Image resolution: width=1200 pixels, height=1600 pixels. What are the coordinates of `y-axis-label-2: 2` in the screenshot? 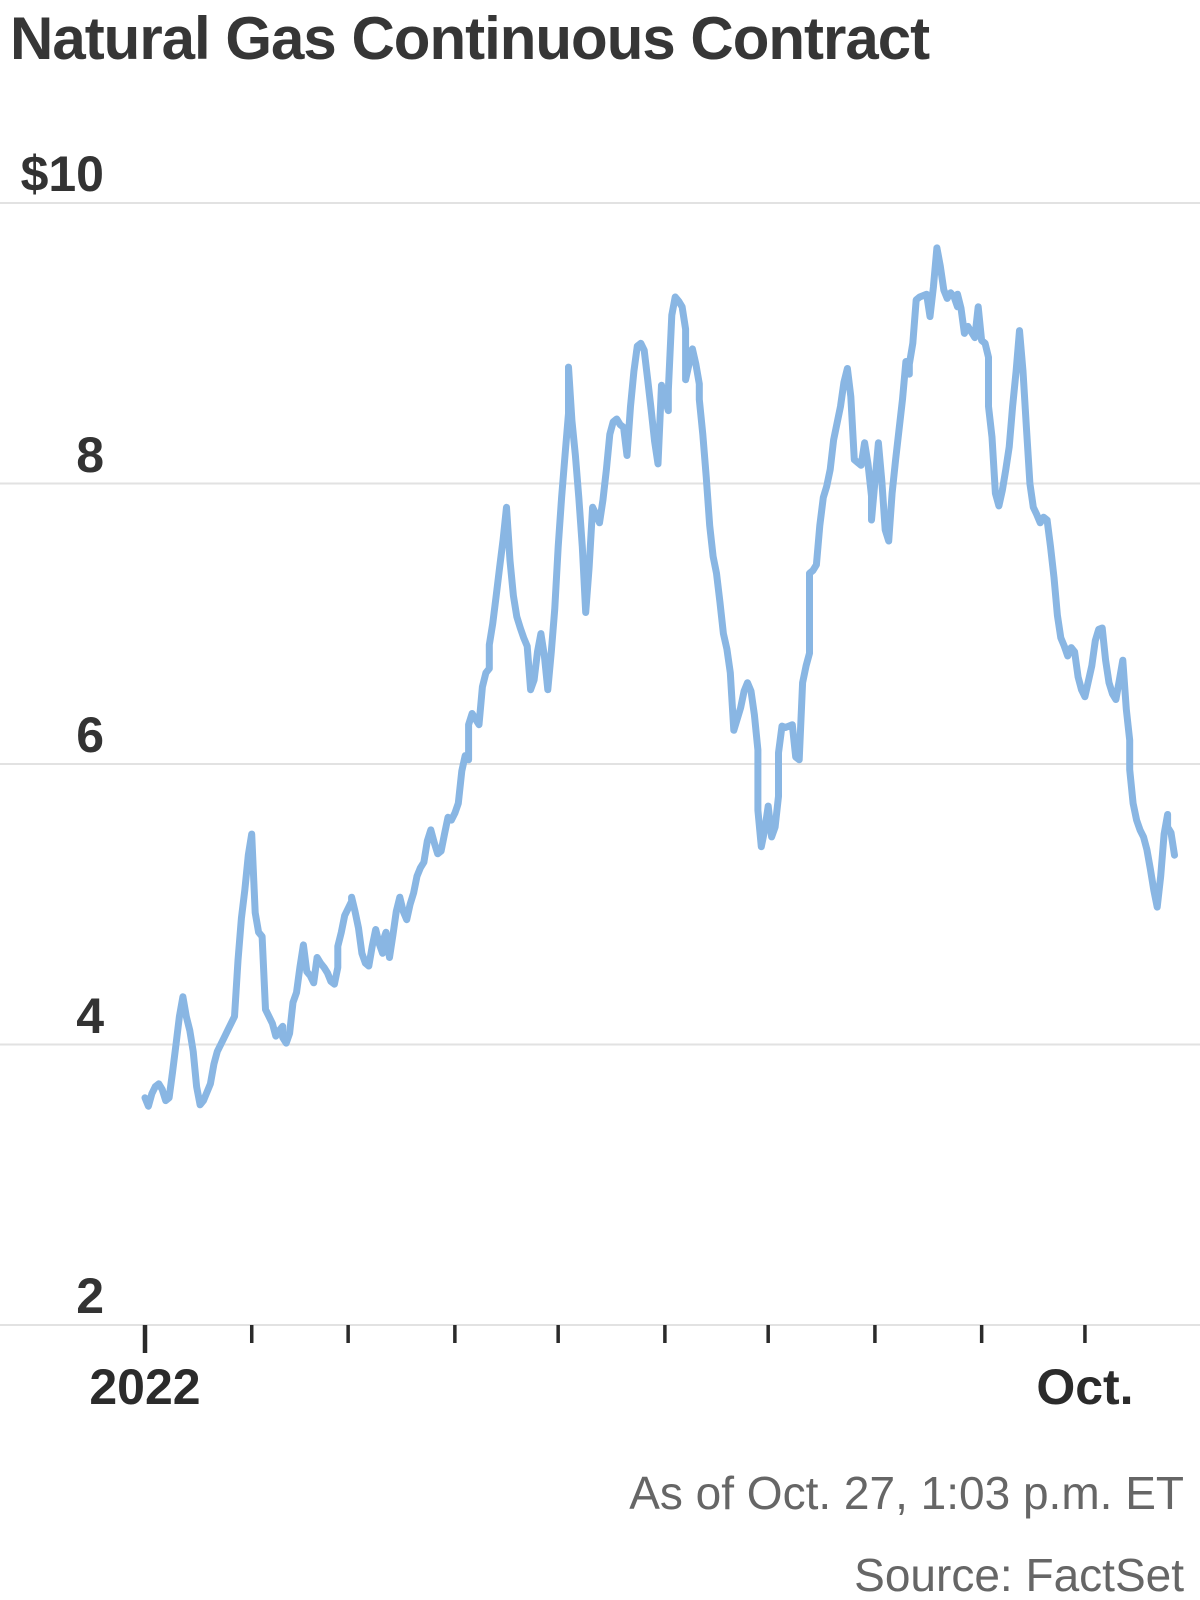 It's located at (90, 1296).